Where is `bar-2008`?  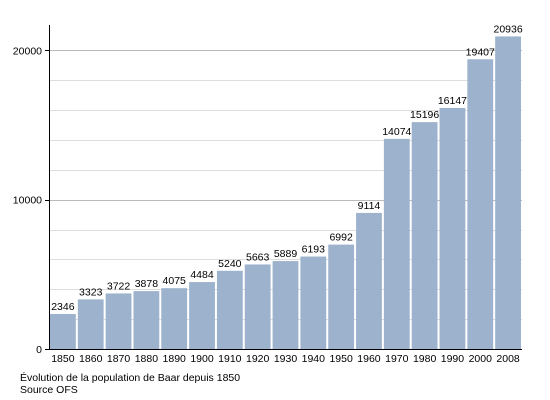
bar-2008 is located at coordinates (508, 193).